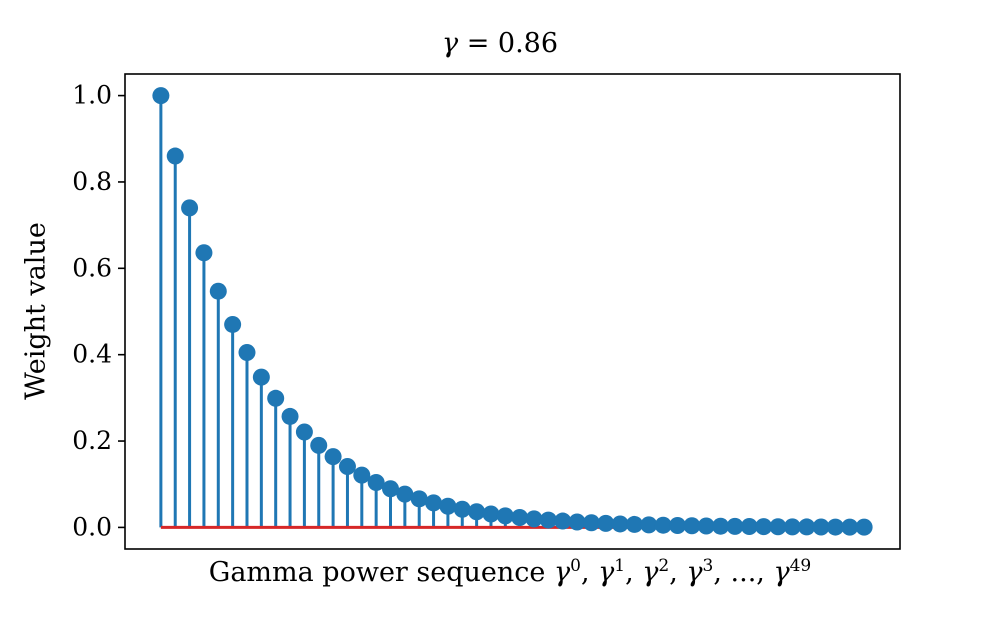 The image size is (1000, 618). What do you see at coordinates (92, 267) in the screenshot?
I see `y-tick-label: 0.6` at bounding box center [92, 267].